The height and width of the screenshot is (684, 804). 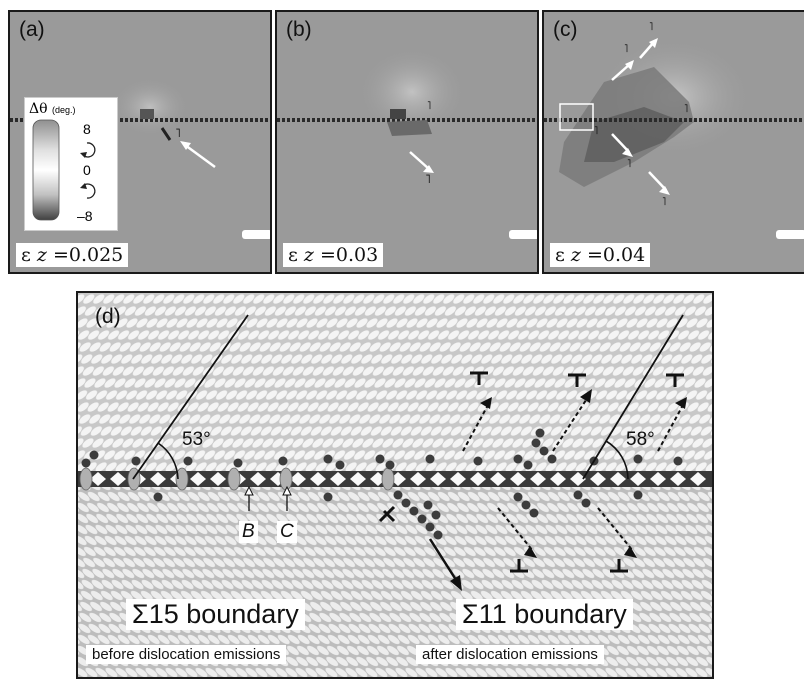 What do you see at coordinates (72, 255) in the screenshot?
I see `panel-a-strain: ε z =0.025` at bounding box center [72, 255].